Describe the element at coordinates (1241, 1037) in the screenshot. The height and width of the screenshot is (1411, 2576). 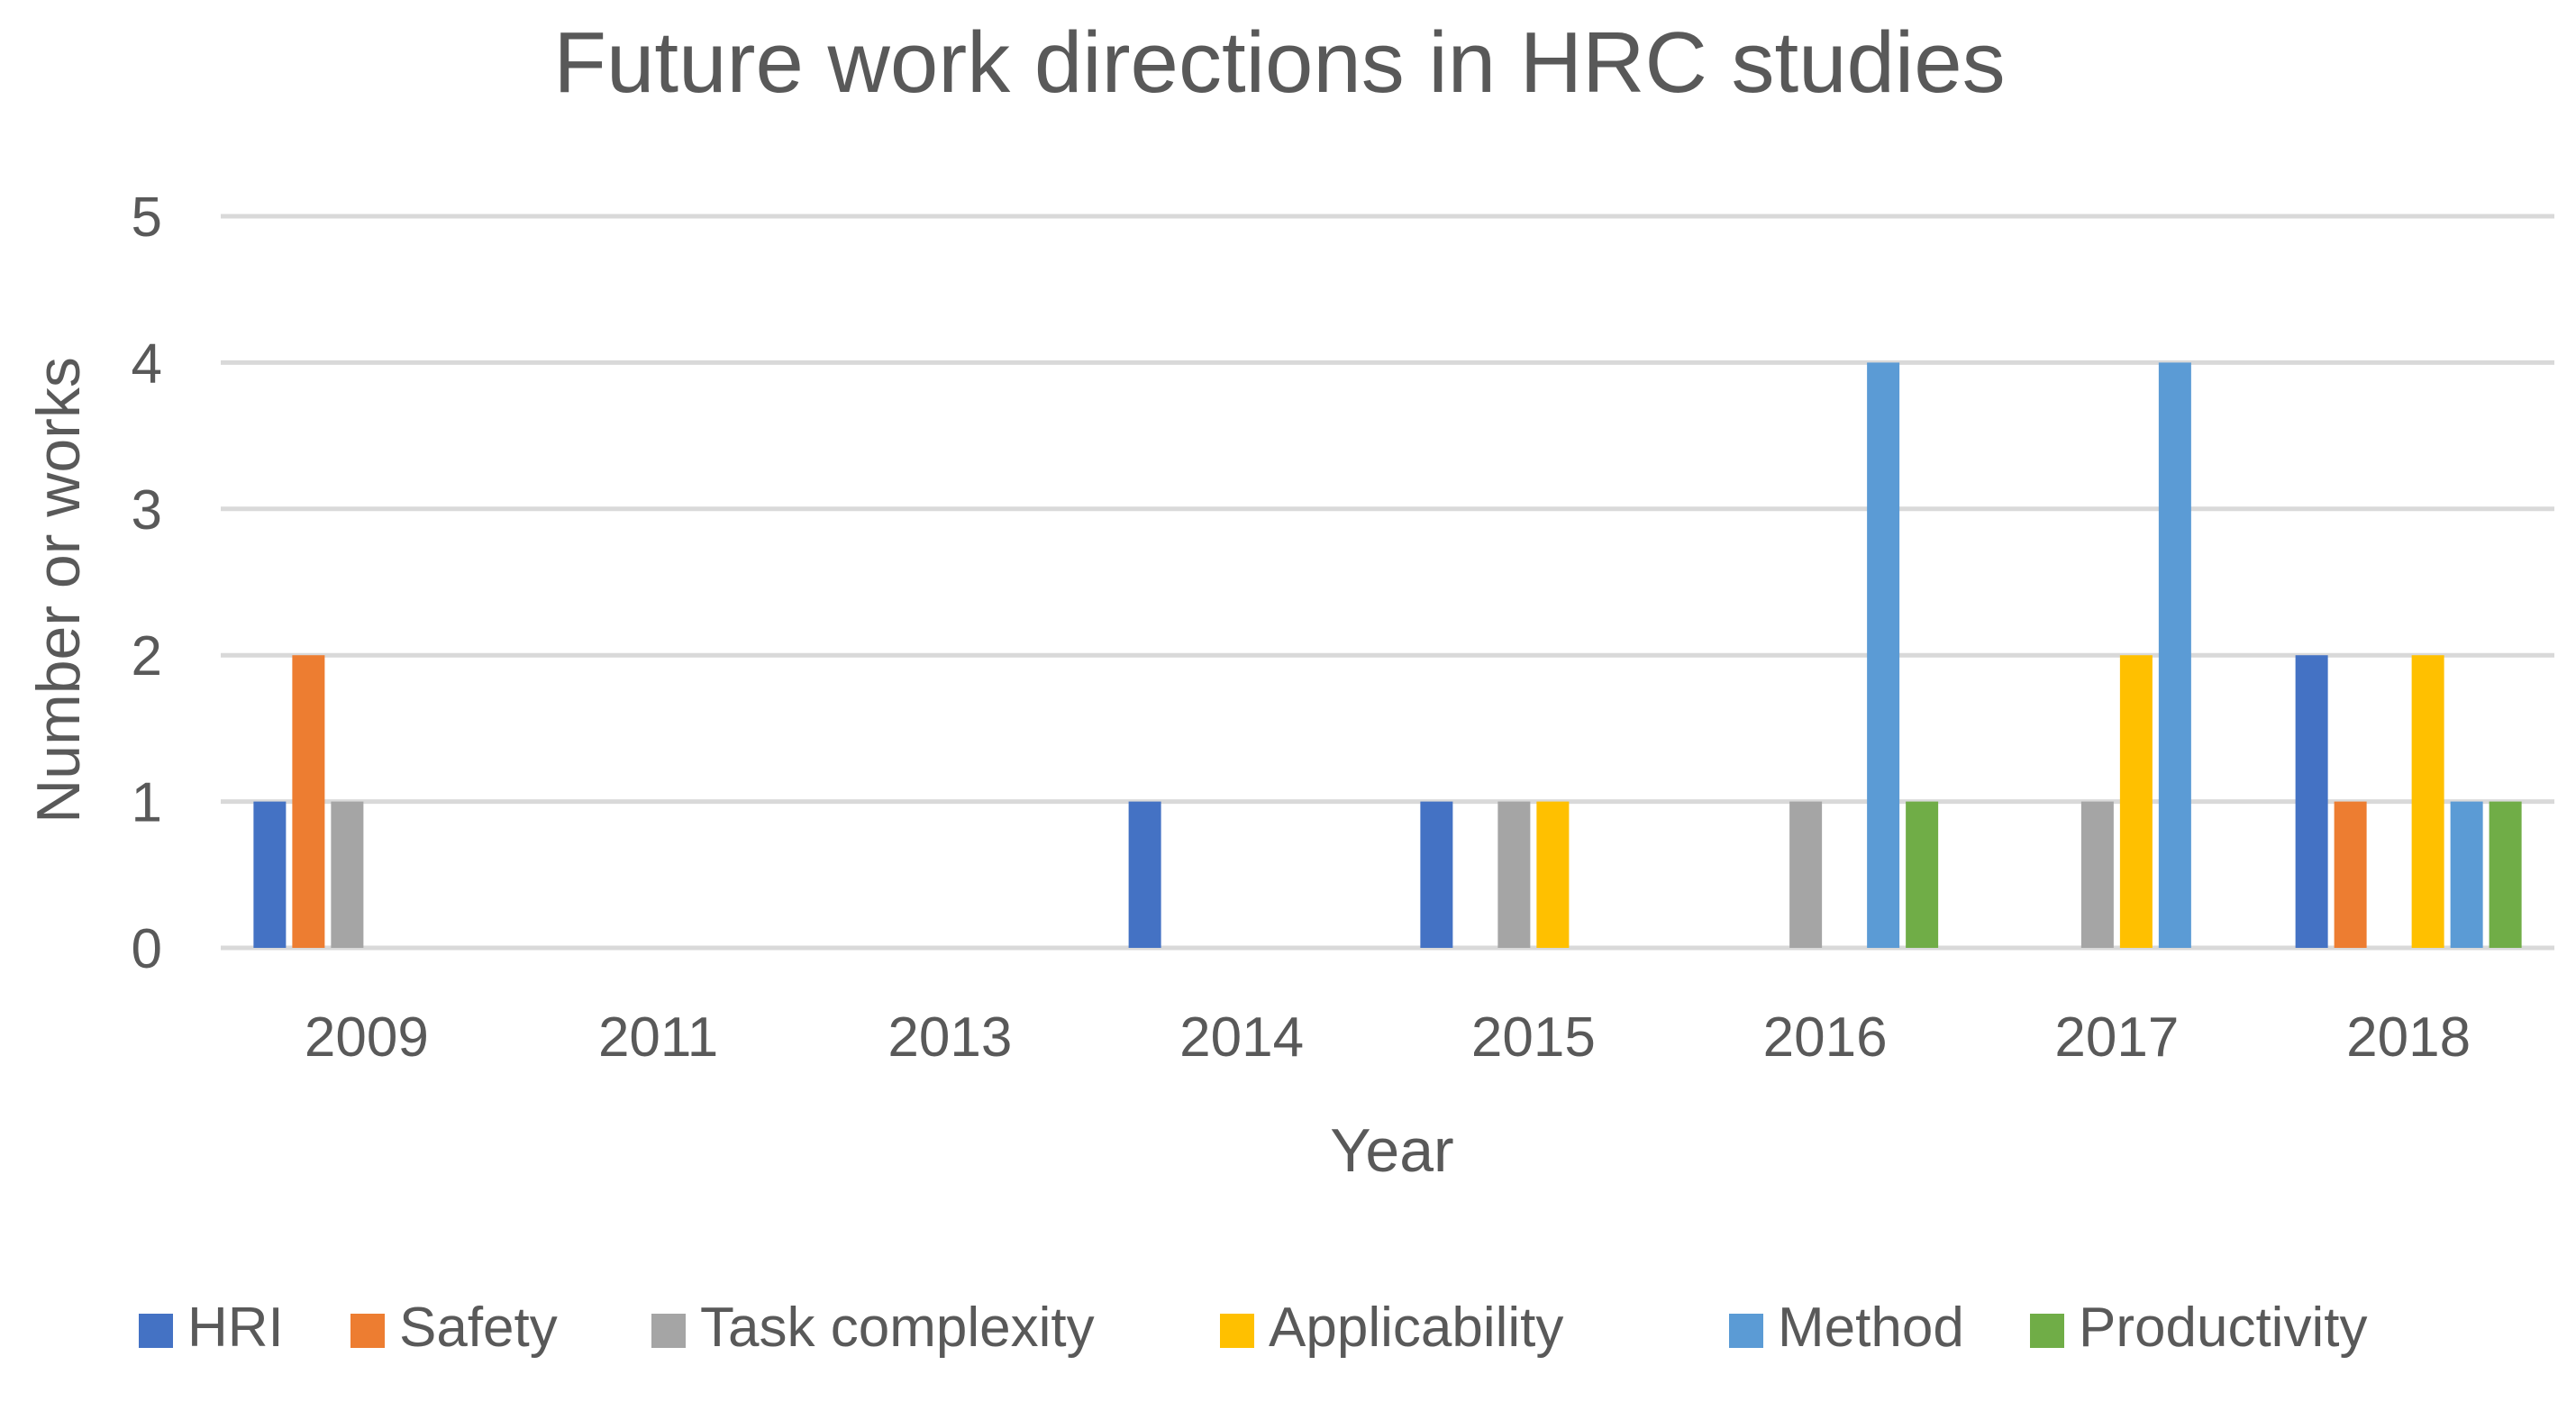
I see `x-tick-label: 2014` at that location.